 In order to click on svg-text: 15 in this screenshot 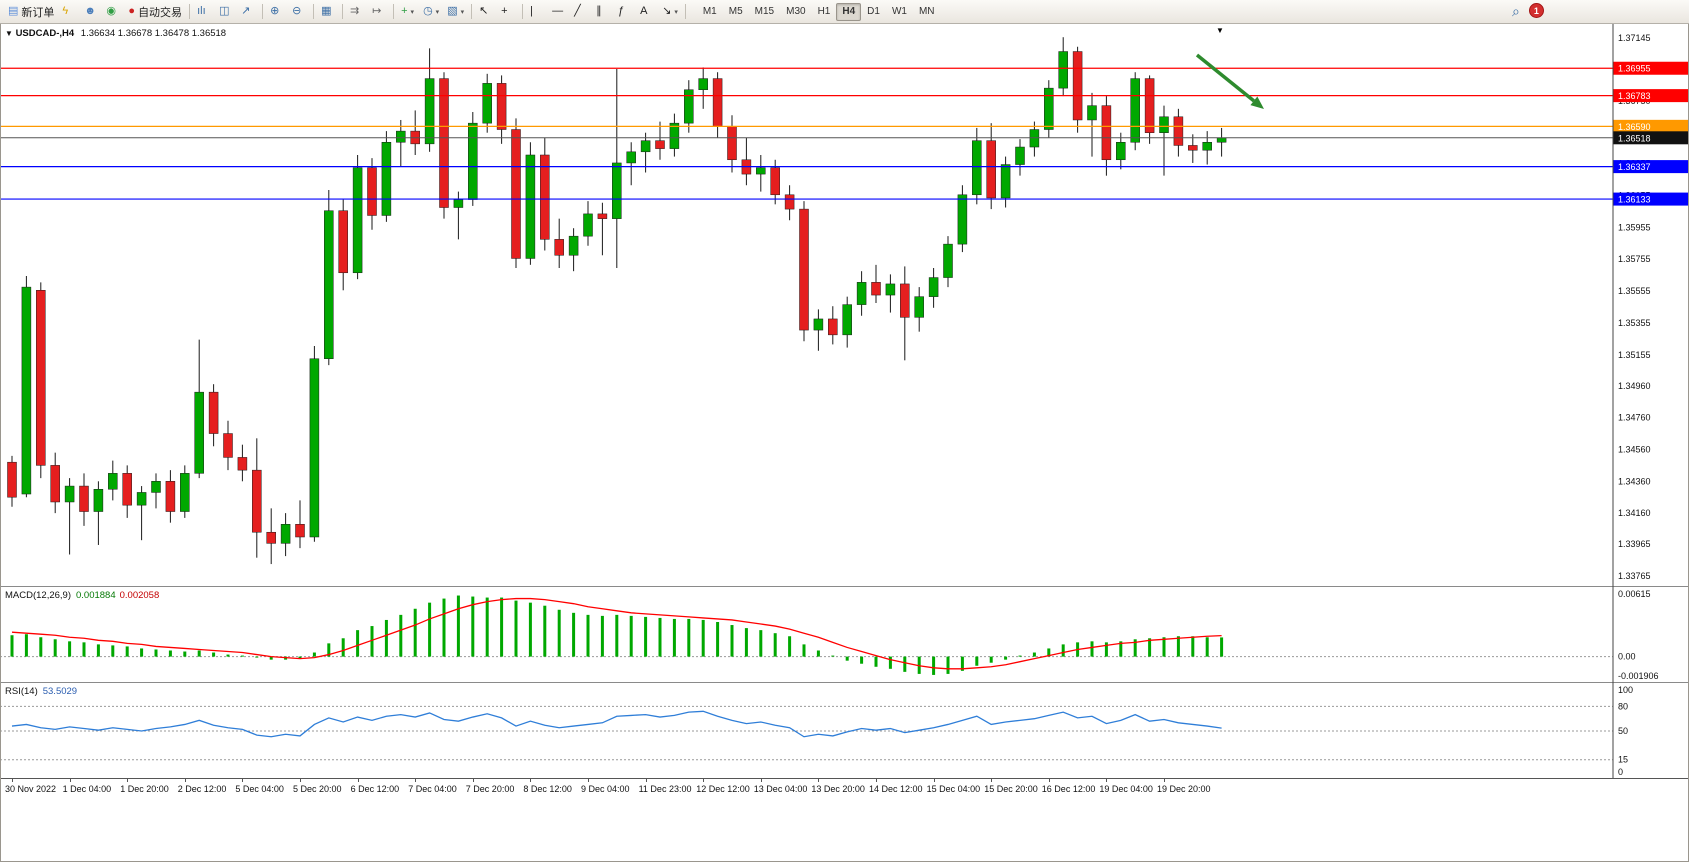, I will do `click(1623, 760)`.